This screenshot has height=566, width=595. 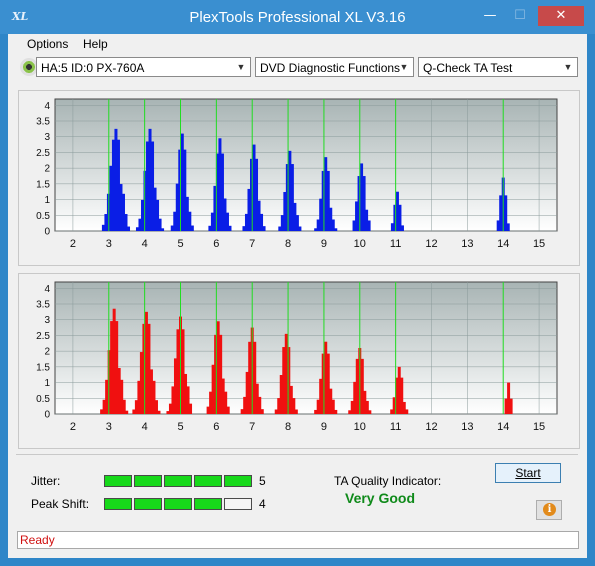 I want to click on x-tick-label: 13, so click(x=467, y=244).